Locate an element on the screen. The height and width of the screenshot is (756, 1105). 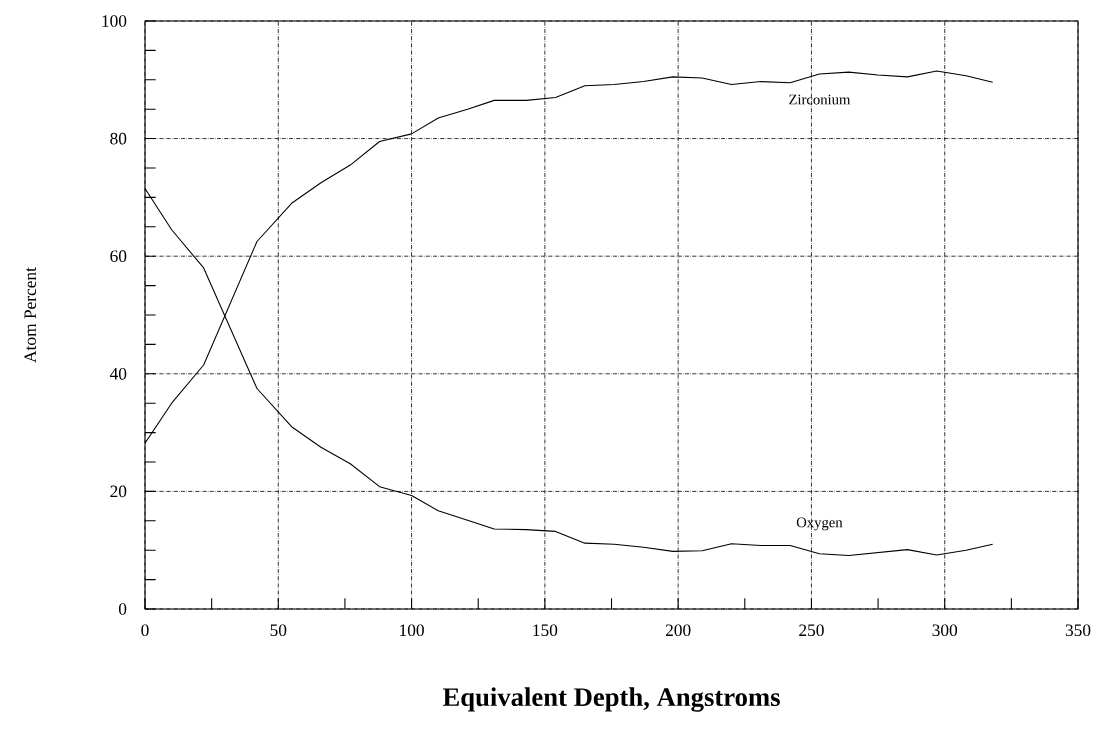
y-tick-label: 40 is located at coordinates (118, 373).